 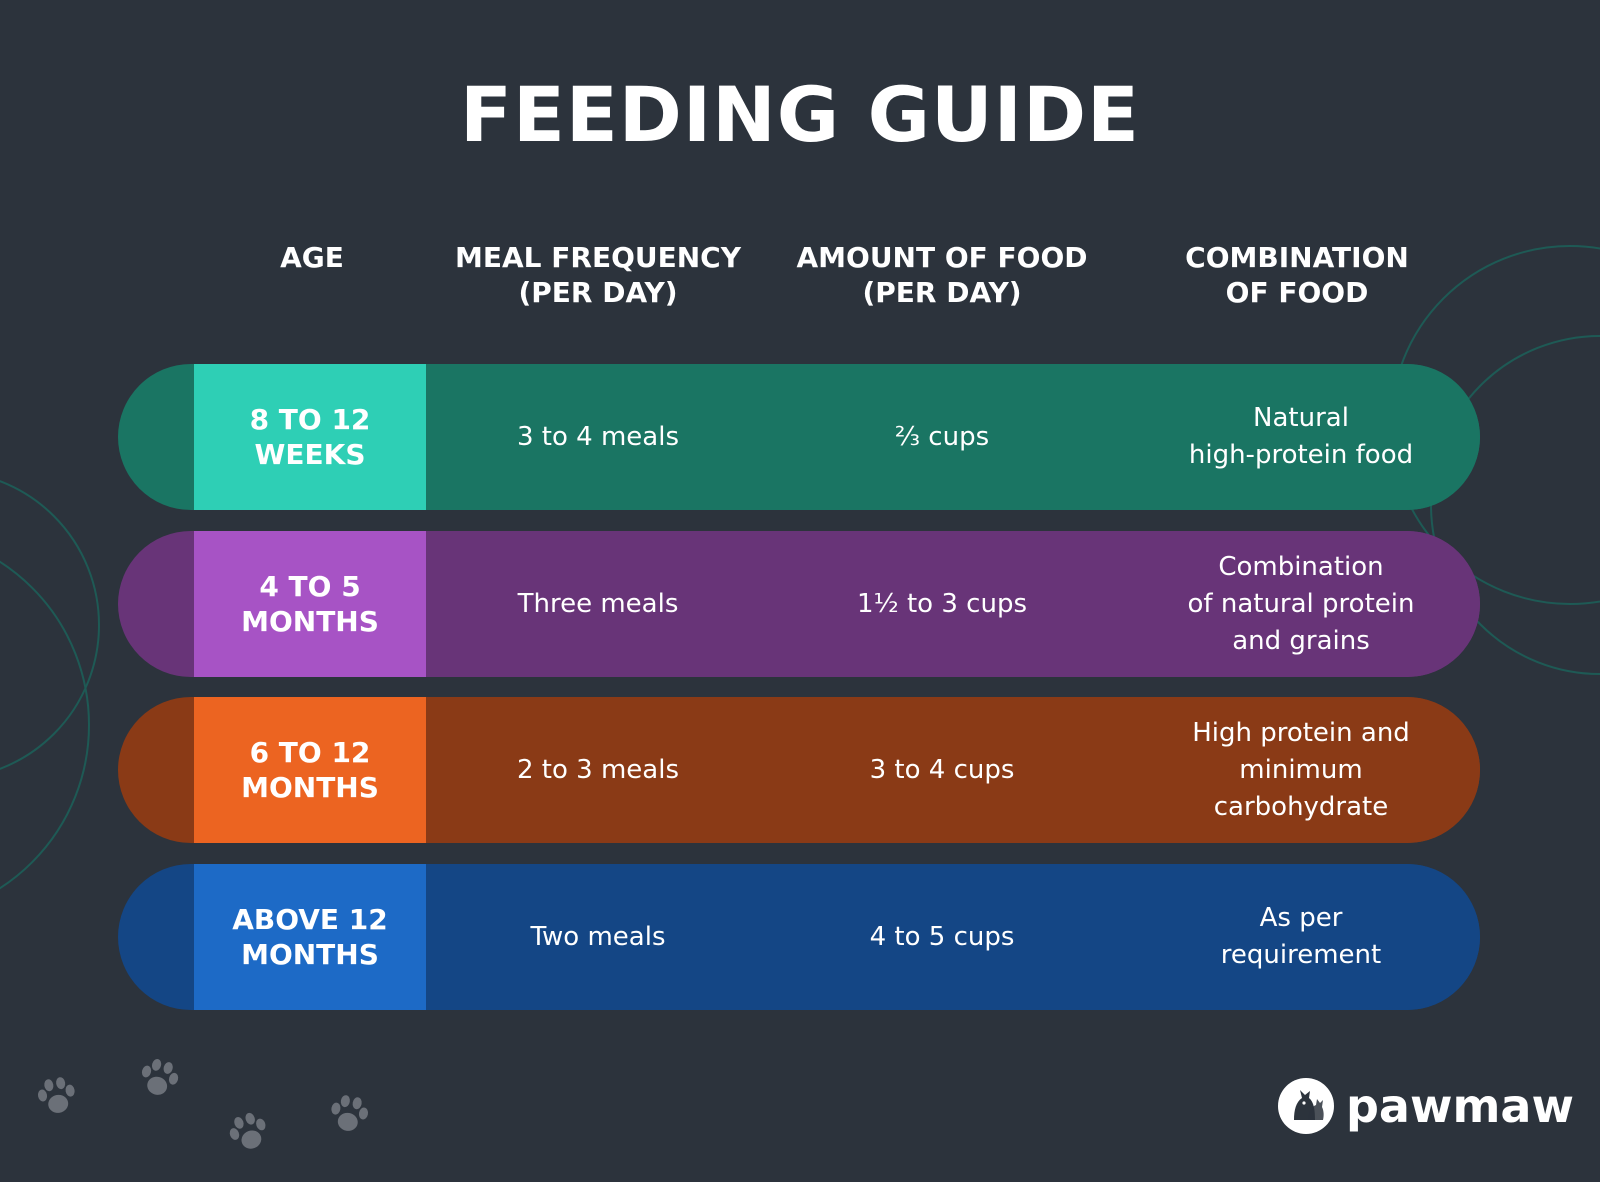 I want to click on amount-of-food-cell: 3 to 4 cups, so click(x=942, y=770).